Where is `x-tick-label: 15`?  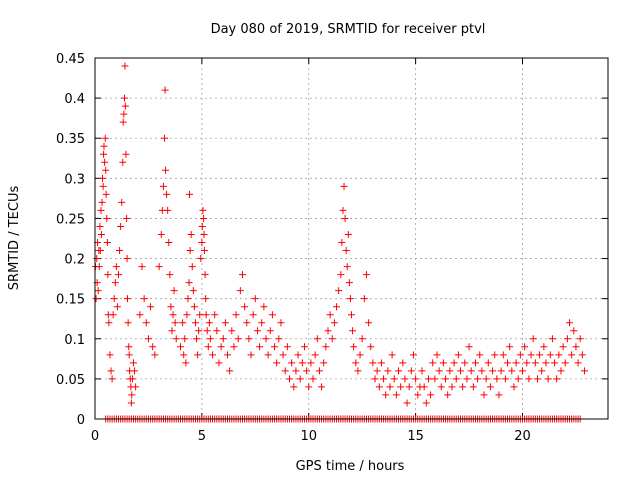 x-tick-label: 15 is located at coordinates (415, 436).